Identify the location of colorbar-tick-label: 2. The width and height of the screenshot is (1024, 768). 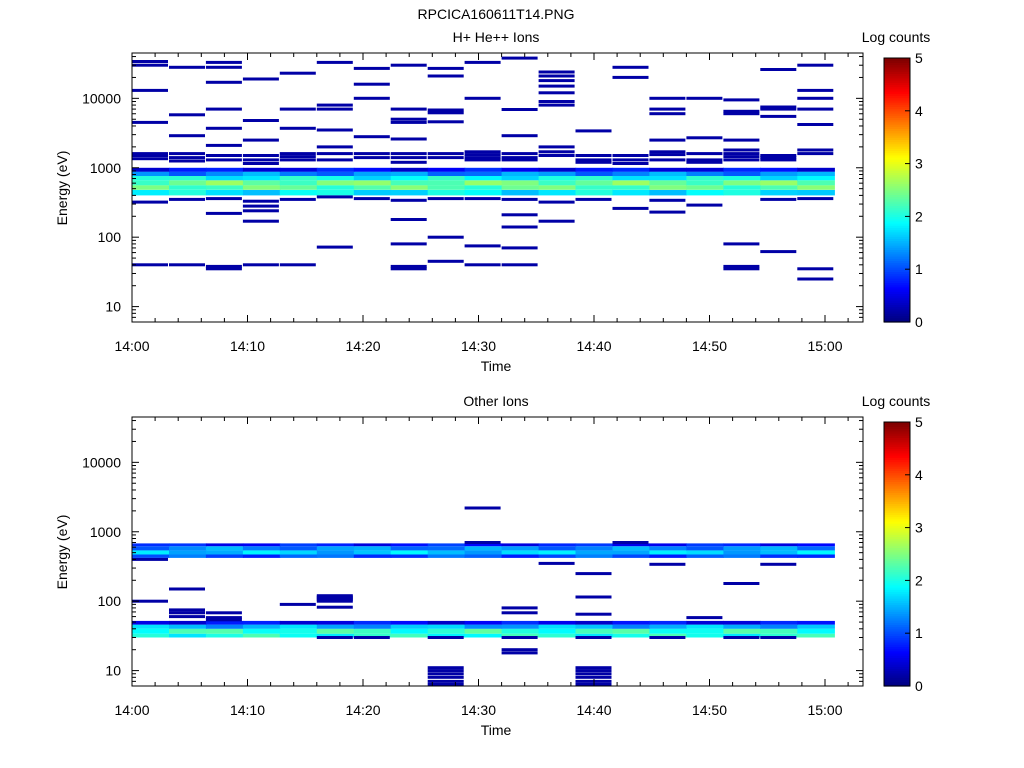
(919, 216).